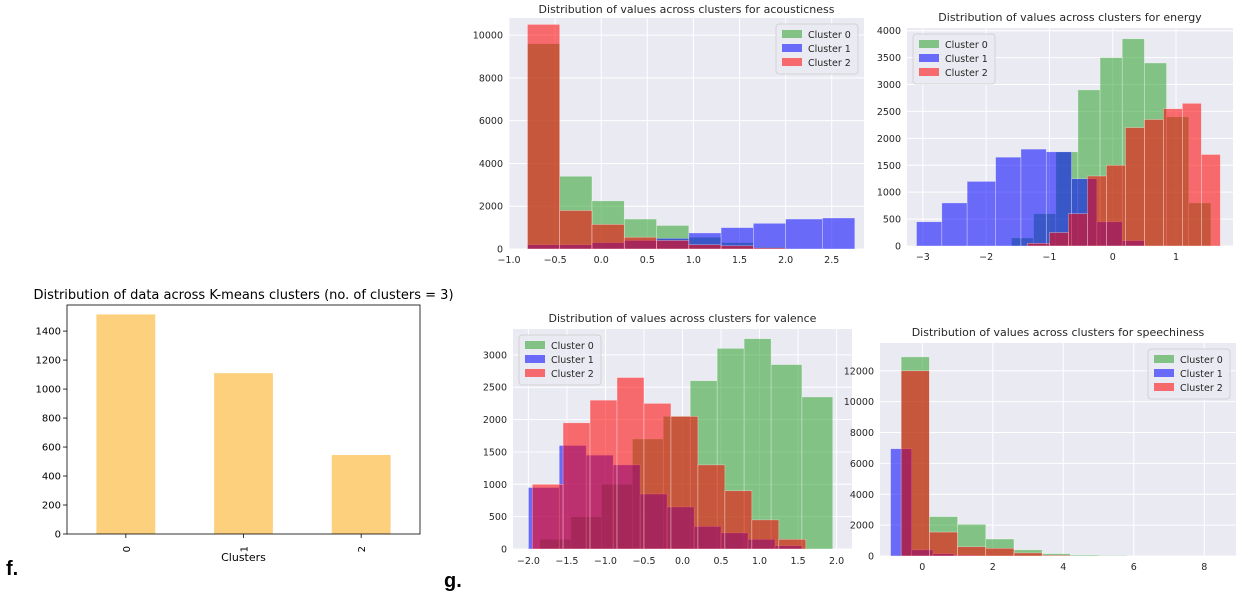 The image size is (1247, 603). What do you see at coordinates (922, 567) in the screenshot?
I see `speechiness-xtick-label: 0` at bounding box center [922, 567].